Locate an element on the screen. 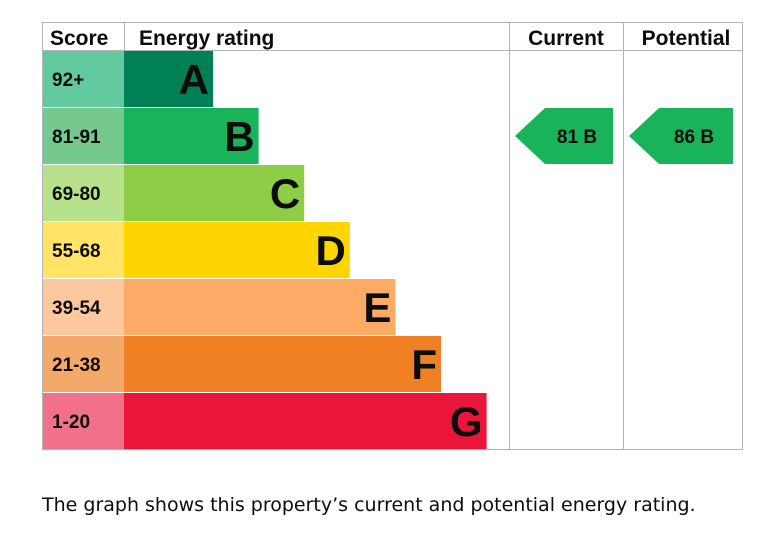 The image size is (781, 545). score-label-e: 39-54 is located at coordinates (76, 308).